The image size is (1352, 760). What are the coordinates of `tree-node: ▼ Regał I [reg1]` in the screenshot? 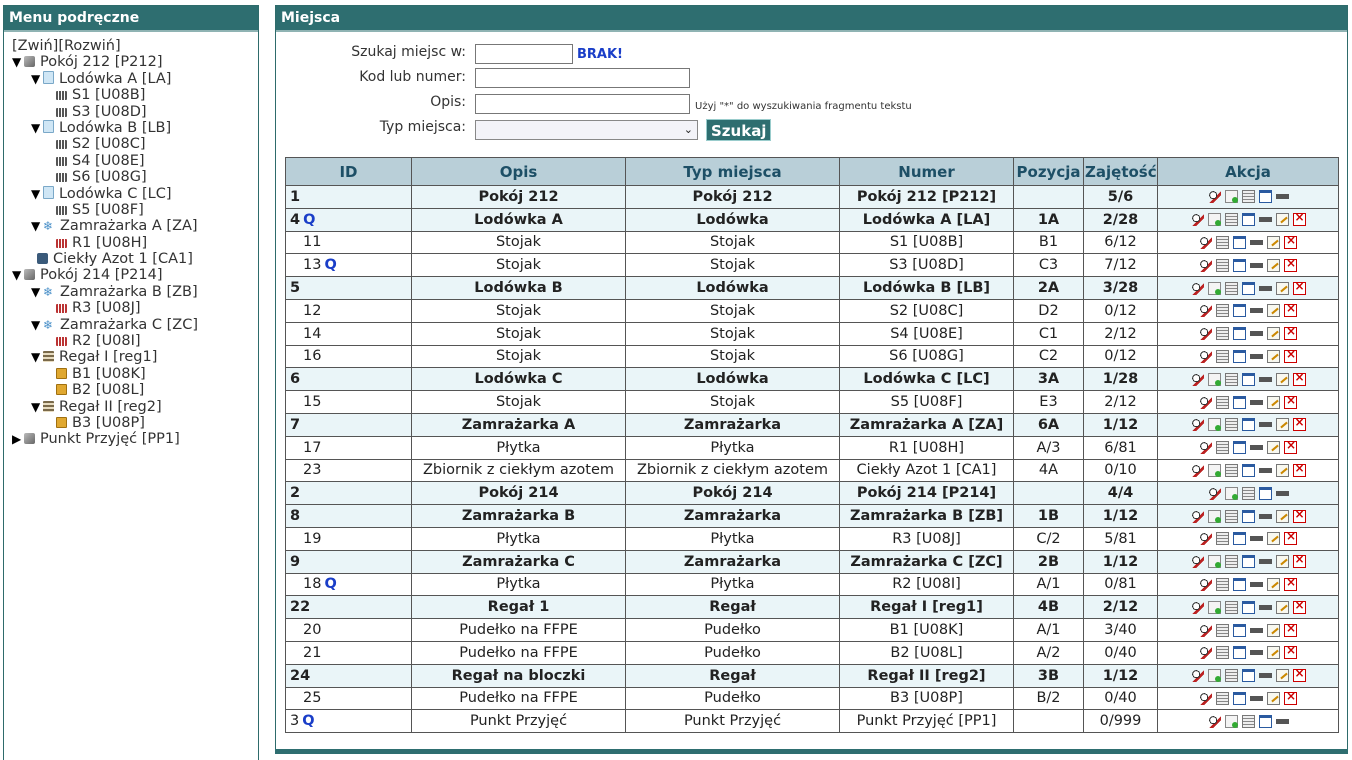 It's located at (135, 357).